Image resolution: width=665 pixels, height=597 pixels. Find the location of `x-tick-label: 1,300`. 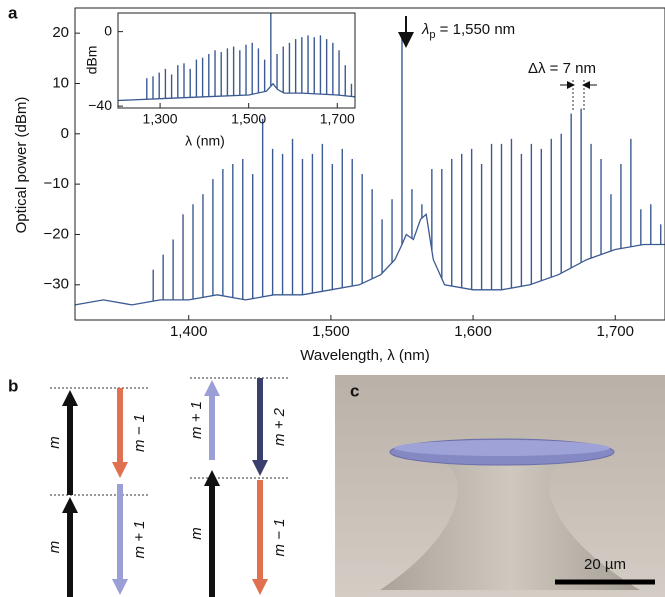

x-tick-label: 1,300 is located at coordinates (160, 119).